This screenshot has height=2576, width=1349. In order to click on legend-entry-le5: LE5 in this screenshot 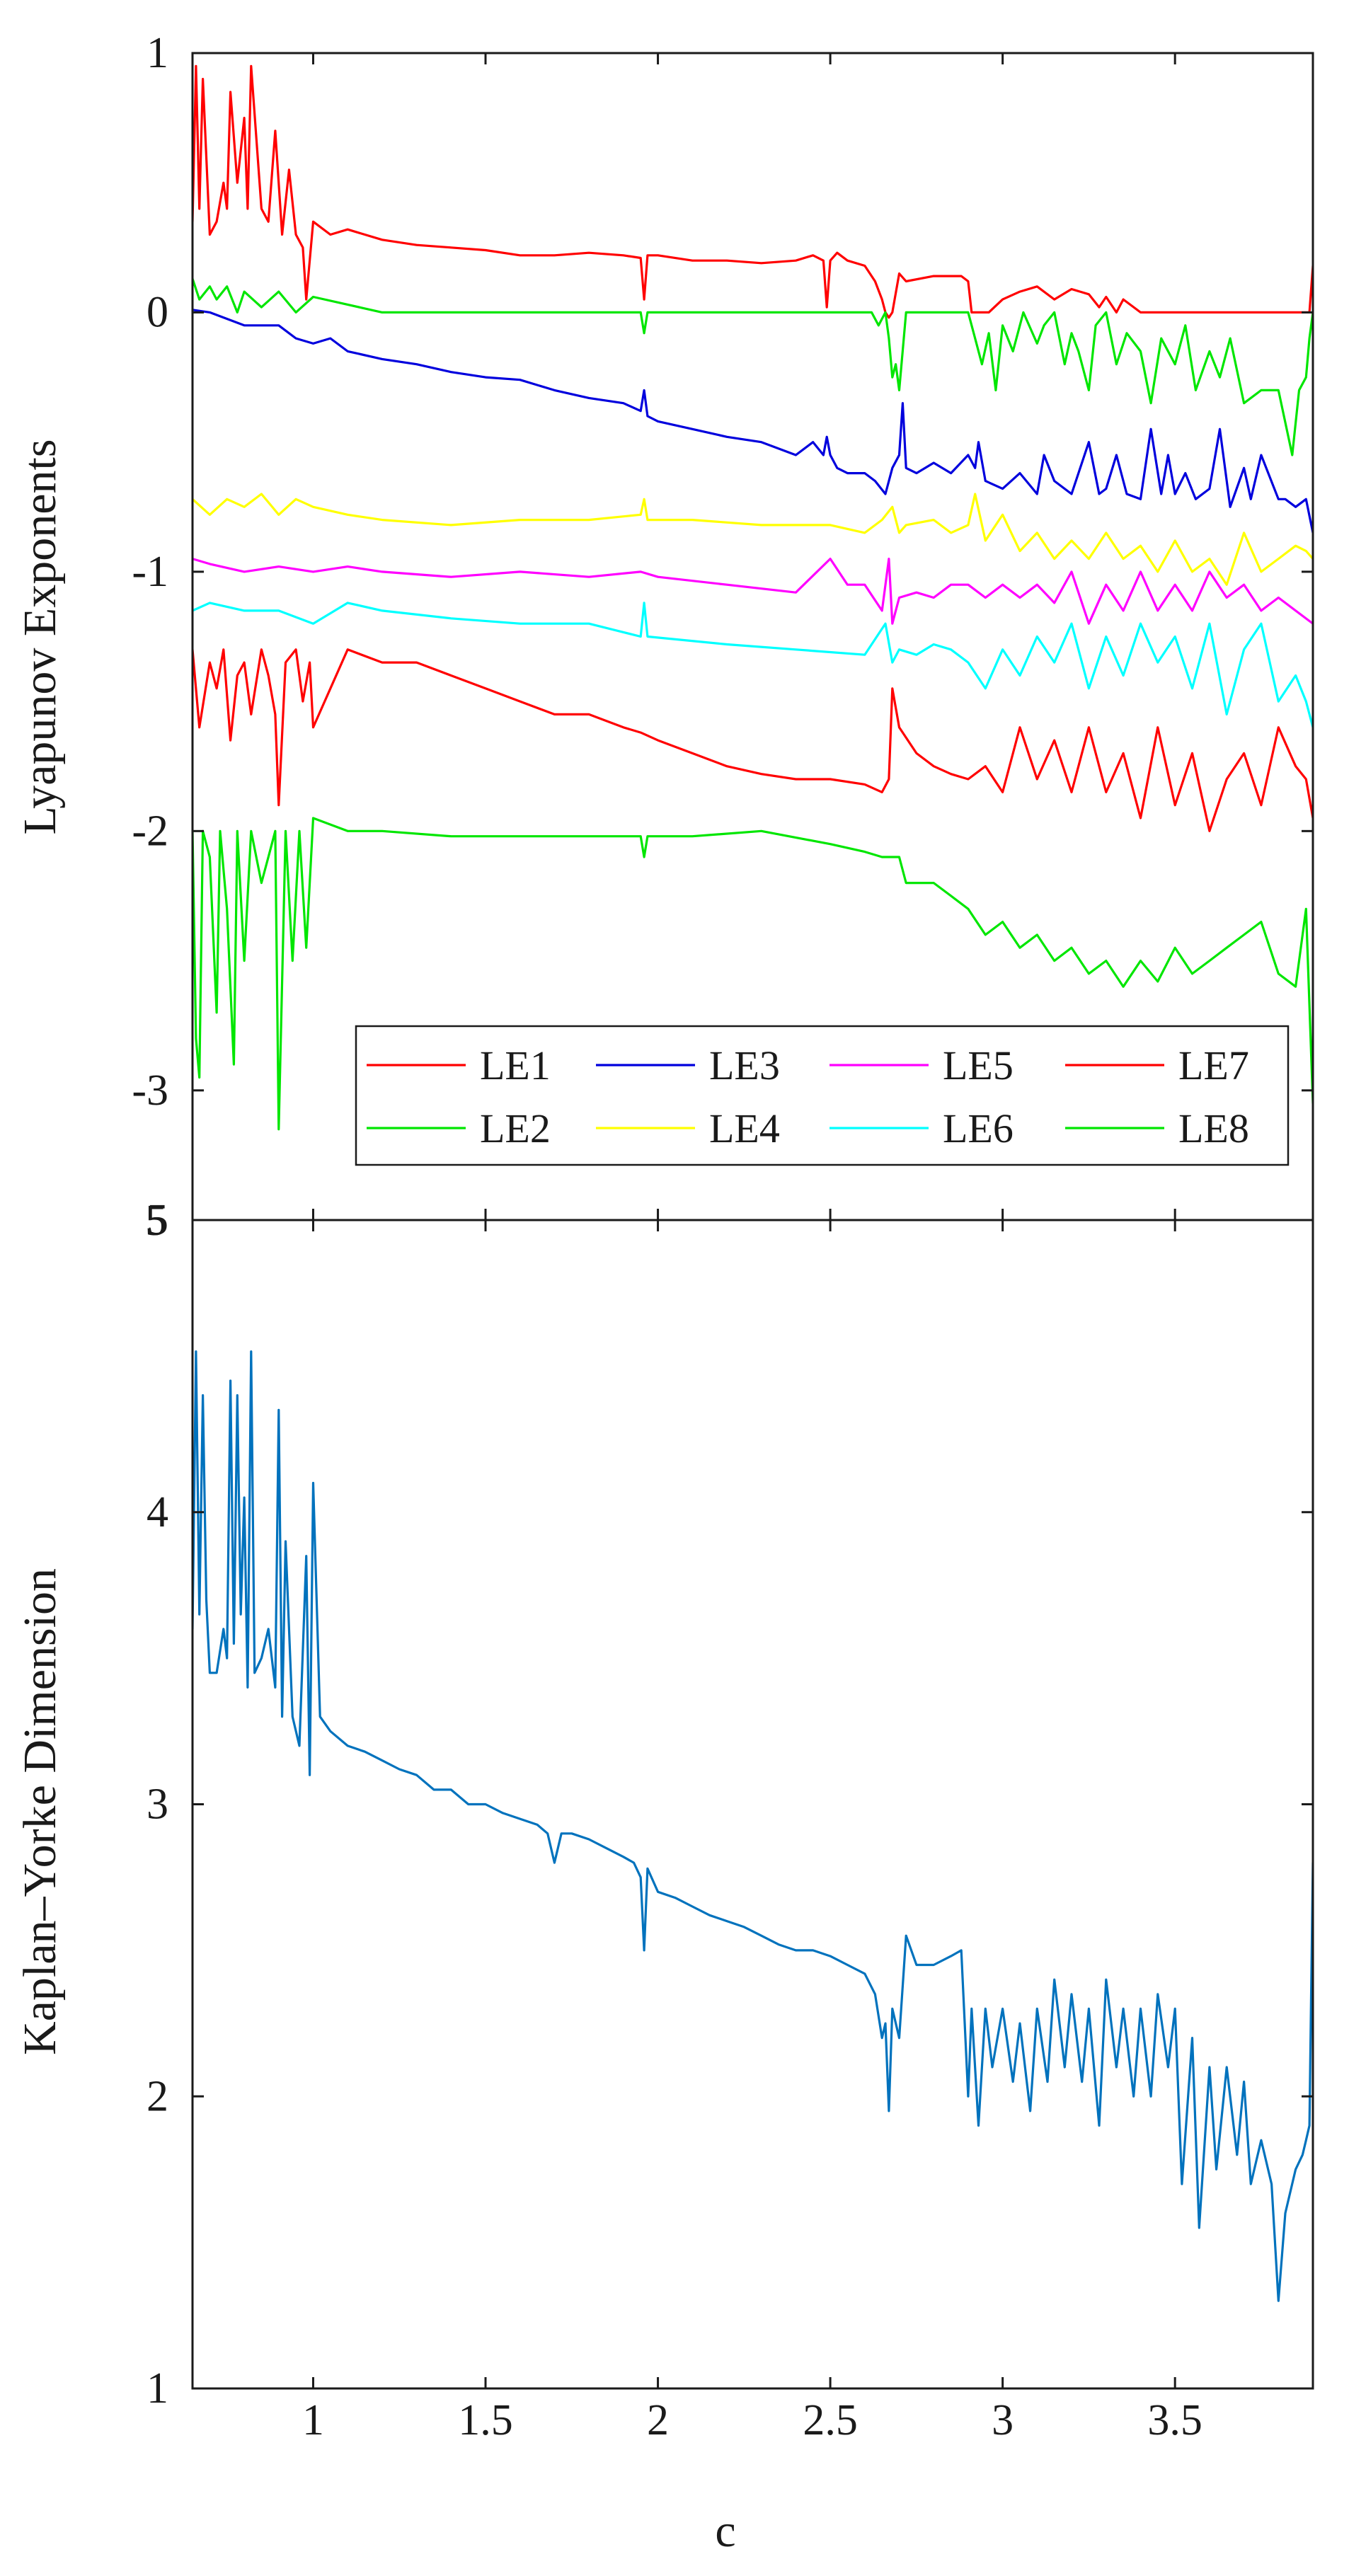, I will do `click(922, 1065)`.